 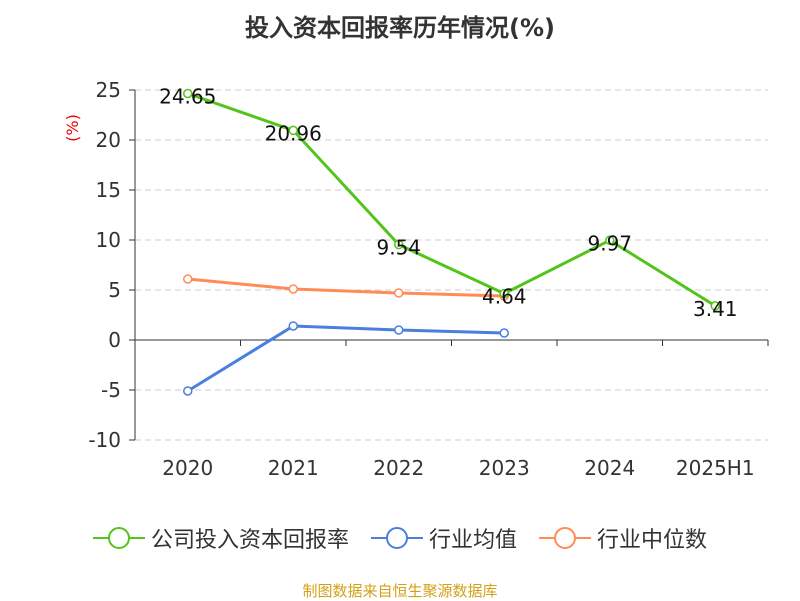 I want to click on legend-label: 公司投入资本回报率, so click(x=249, y=540).